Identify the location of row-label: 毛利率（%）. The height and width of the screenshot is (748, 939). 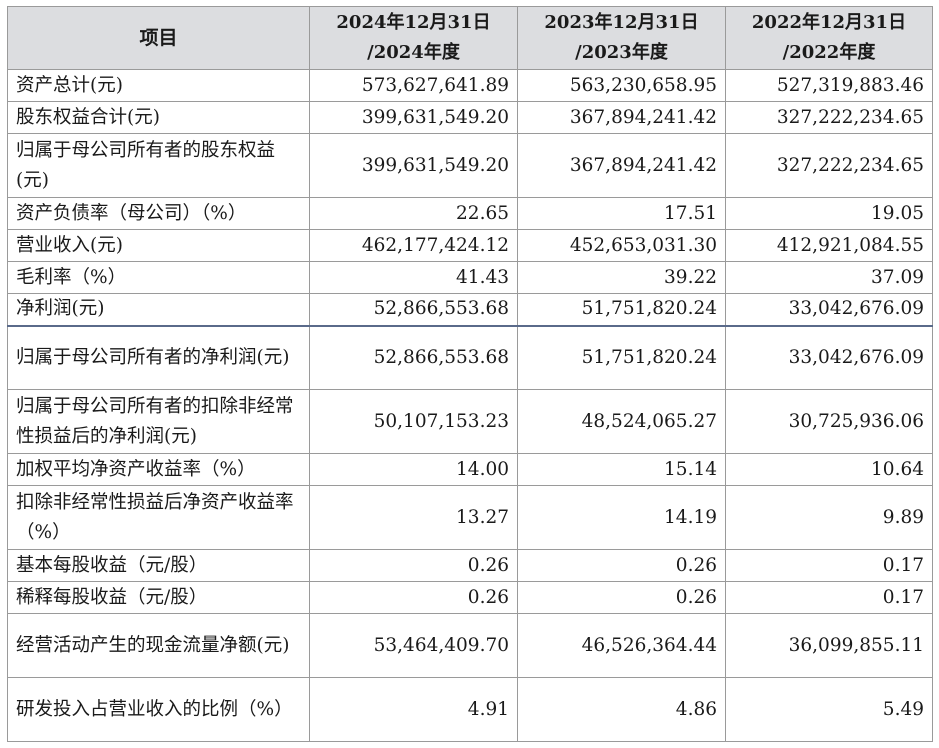
(158, 277).